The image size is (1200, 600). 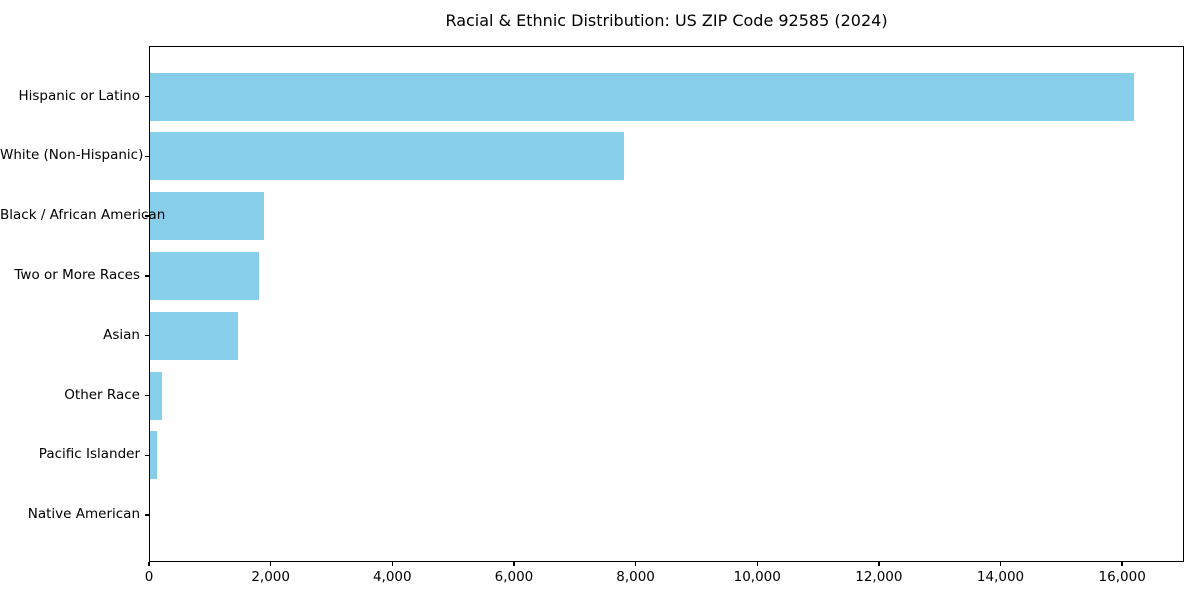 What do you see at coordinates (1122, 577) in the screenshot?
I see `x-tick-label: 16,000` at bounding box center [1122, 577].